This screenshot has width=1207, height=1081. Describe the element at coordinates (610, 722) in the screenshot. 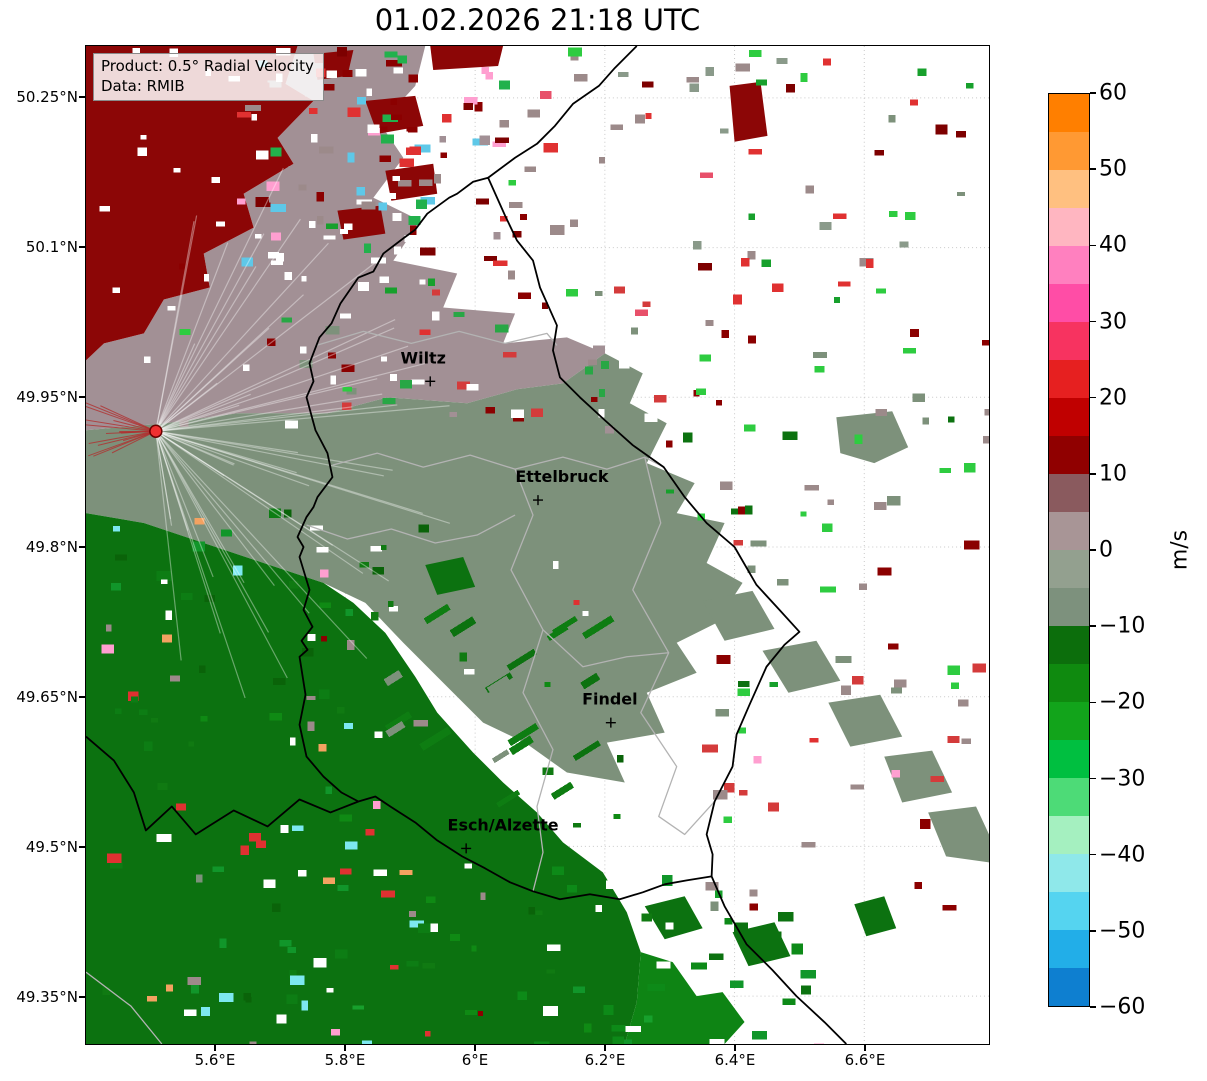

I see `city-marker-findel` at that location.